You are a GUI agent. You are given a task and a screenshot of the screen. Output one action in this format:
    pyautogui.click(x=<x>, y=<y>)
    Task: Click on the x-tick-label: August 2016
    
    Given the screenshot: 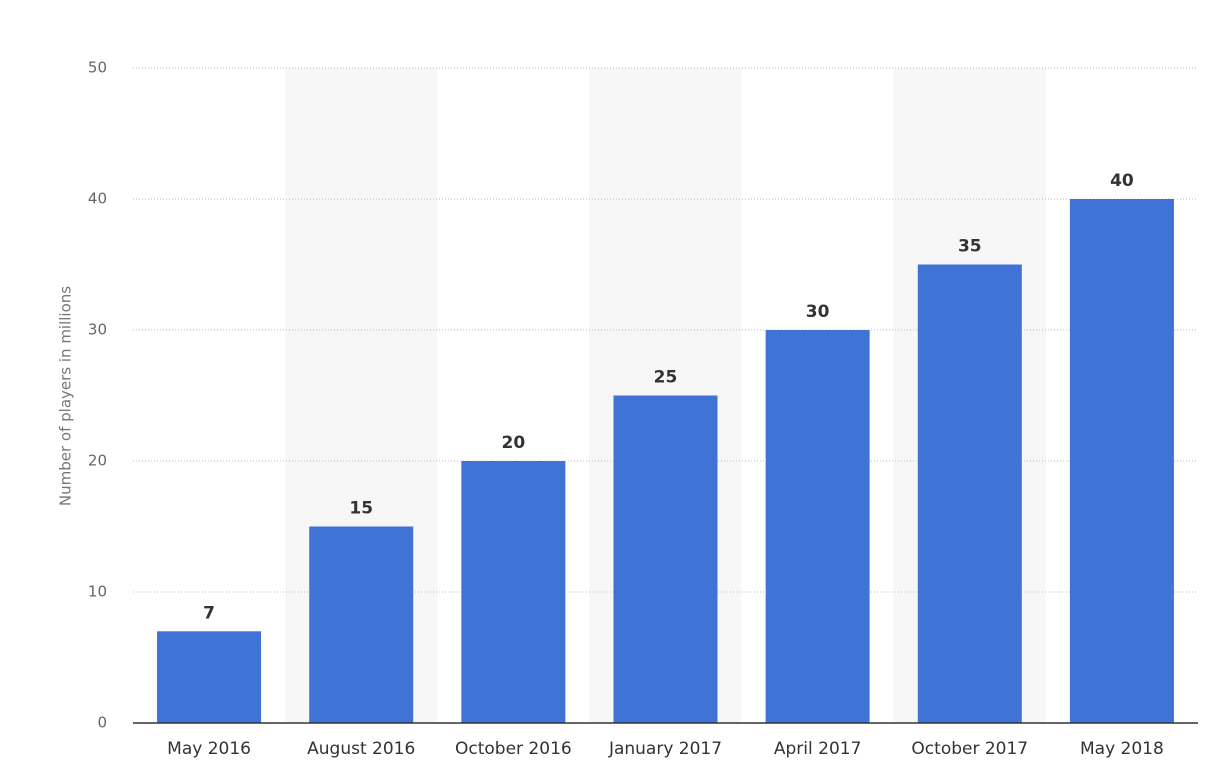 What is the action you would take?
    pyautogui.click(x=361, y=749)
    